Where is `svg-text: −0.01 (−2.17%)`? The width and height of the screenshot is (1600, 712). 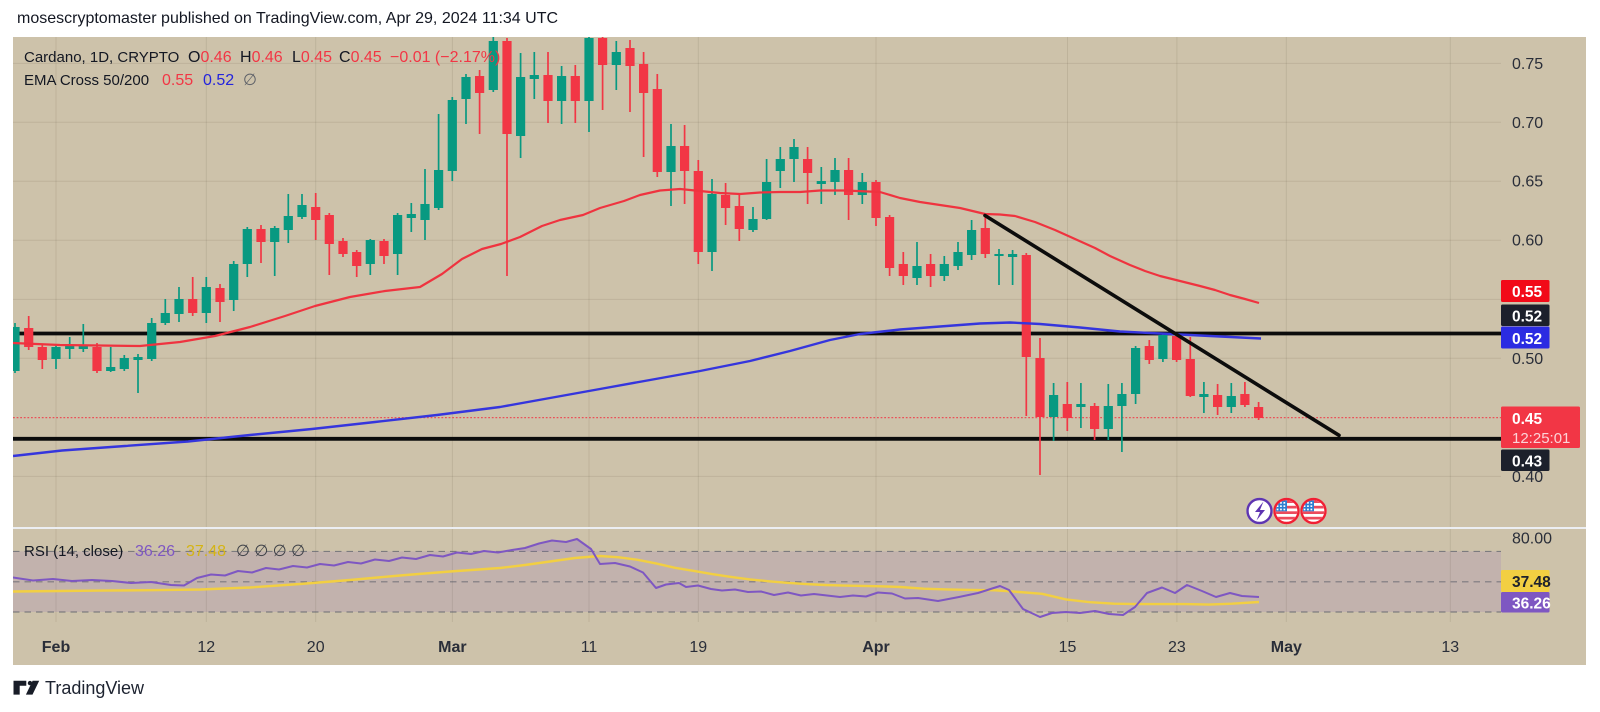
svg-text: −0.01 (−2.17%) is located at coordinates (445, 57).